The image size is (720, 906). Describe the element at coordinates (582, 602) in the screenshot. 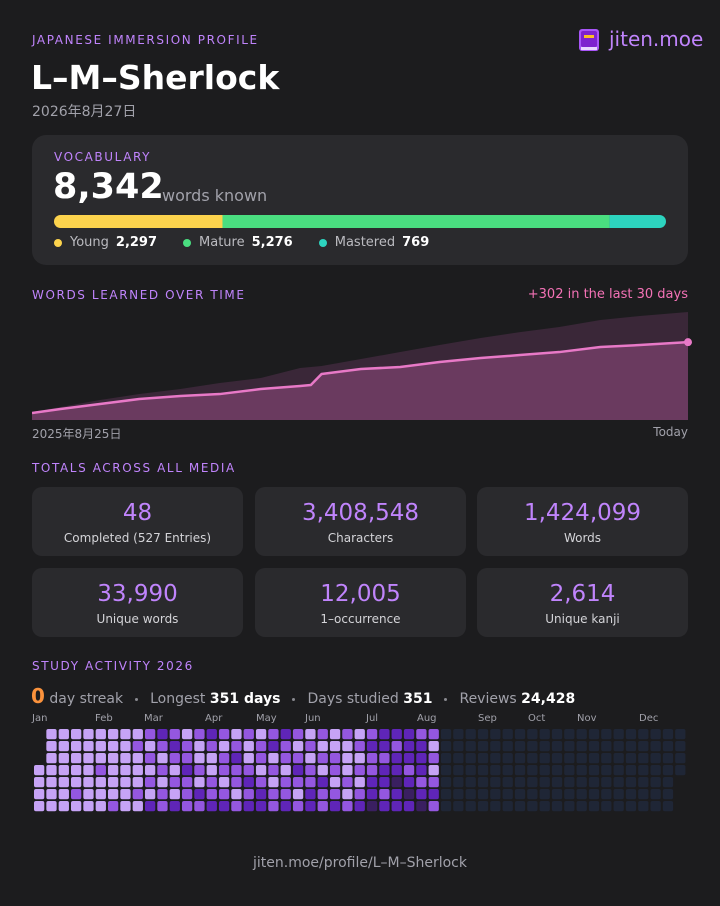

I see `stat-card: 2,614 Unique kanji` at that location.